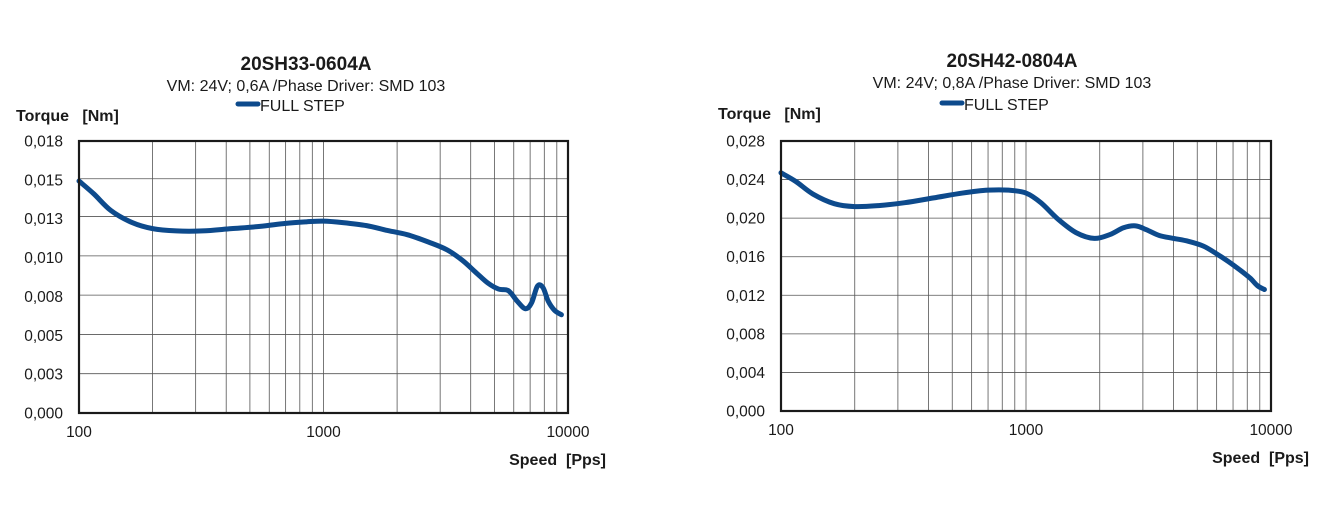  Describe the element at coordinates (1006, 105) in the screenshot. I see `chart-2-legend-label: FULL STEP` at that location.